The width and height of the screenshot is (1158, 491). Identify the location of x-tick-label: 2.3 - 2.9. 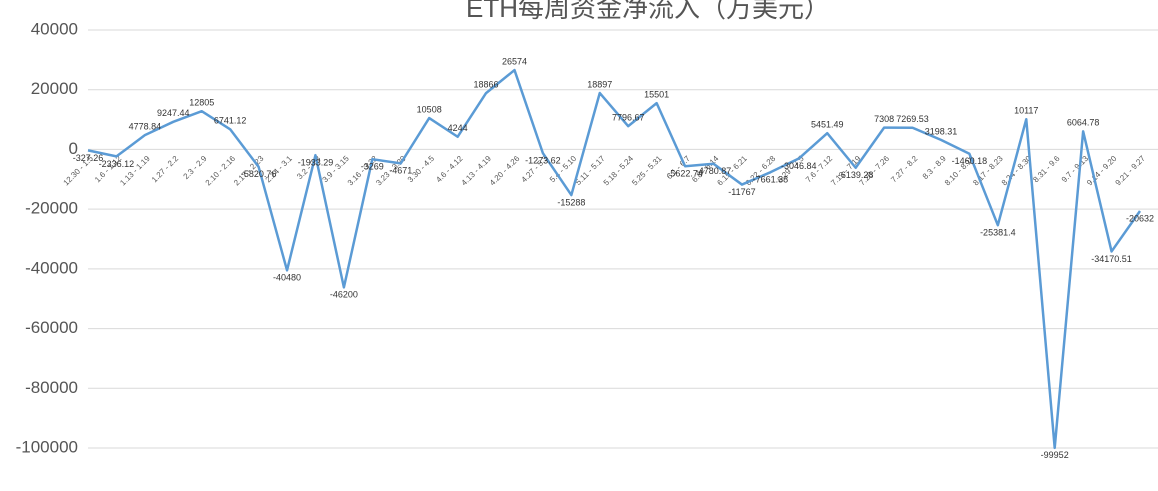
(196, 168).